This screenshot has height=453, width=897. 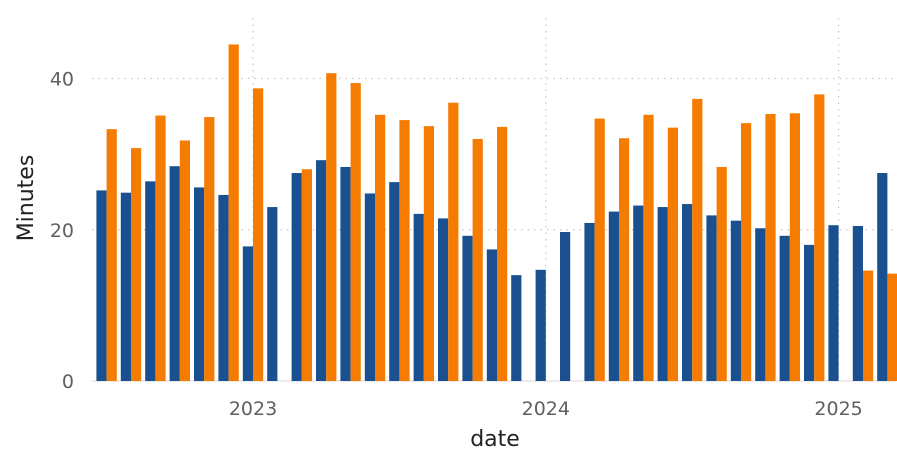 I want to click on x-axis-title: date, so click(x=495, y=439).